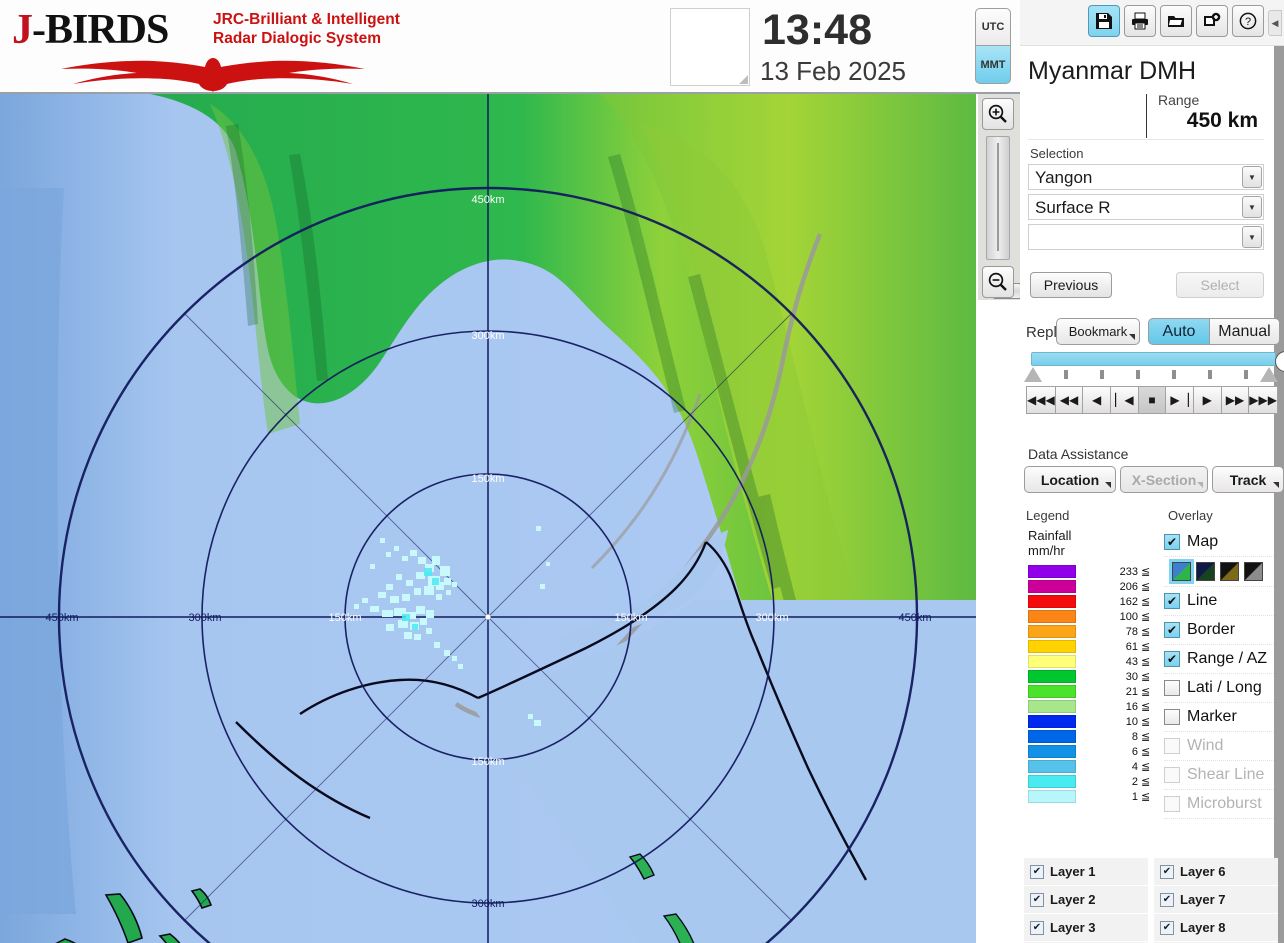 This screenshot has height=943, width=1284. Describe the element at coordinates (1073, 927) in the screenshot. I see `layer-label: Layer 3` at that location.